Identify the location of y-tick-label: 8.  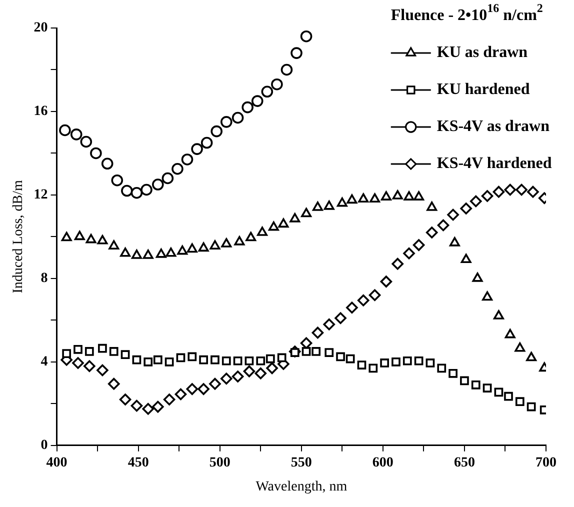
(44, 278).